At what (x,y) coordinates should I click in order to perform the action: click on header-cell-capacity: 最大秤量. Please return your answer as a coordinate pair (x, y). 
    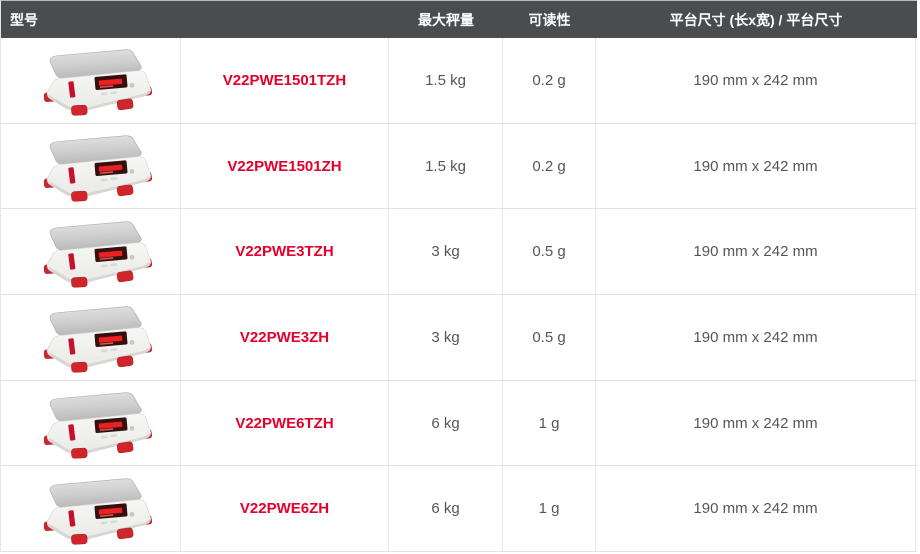
    Looking at the image, I should click on (446, 19).